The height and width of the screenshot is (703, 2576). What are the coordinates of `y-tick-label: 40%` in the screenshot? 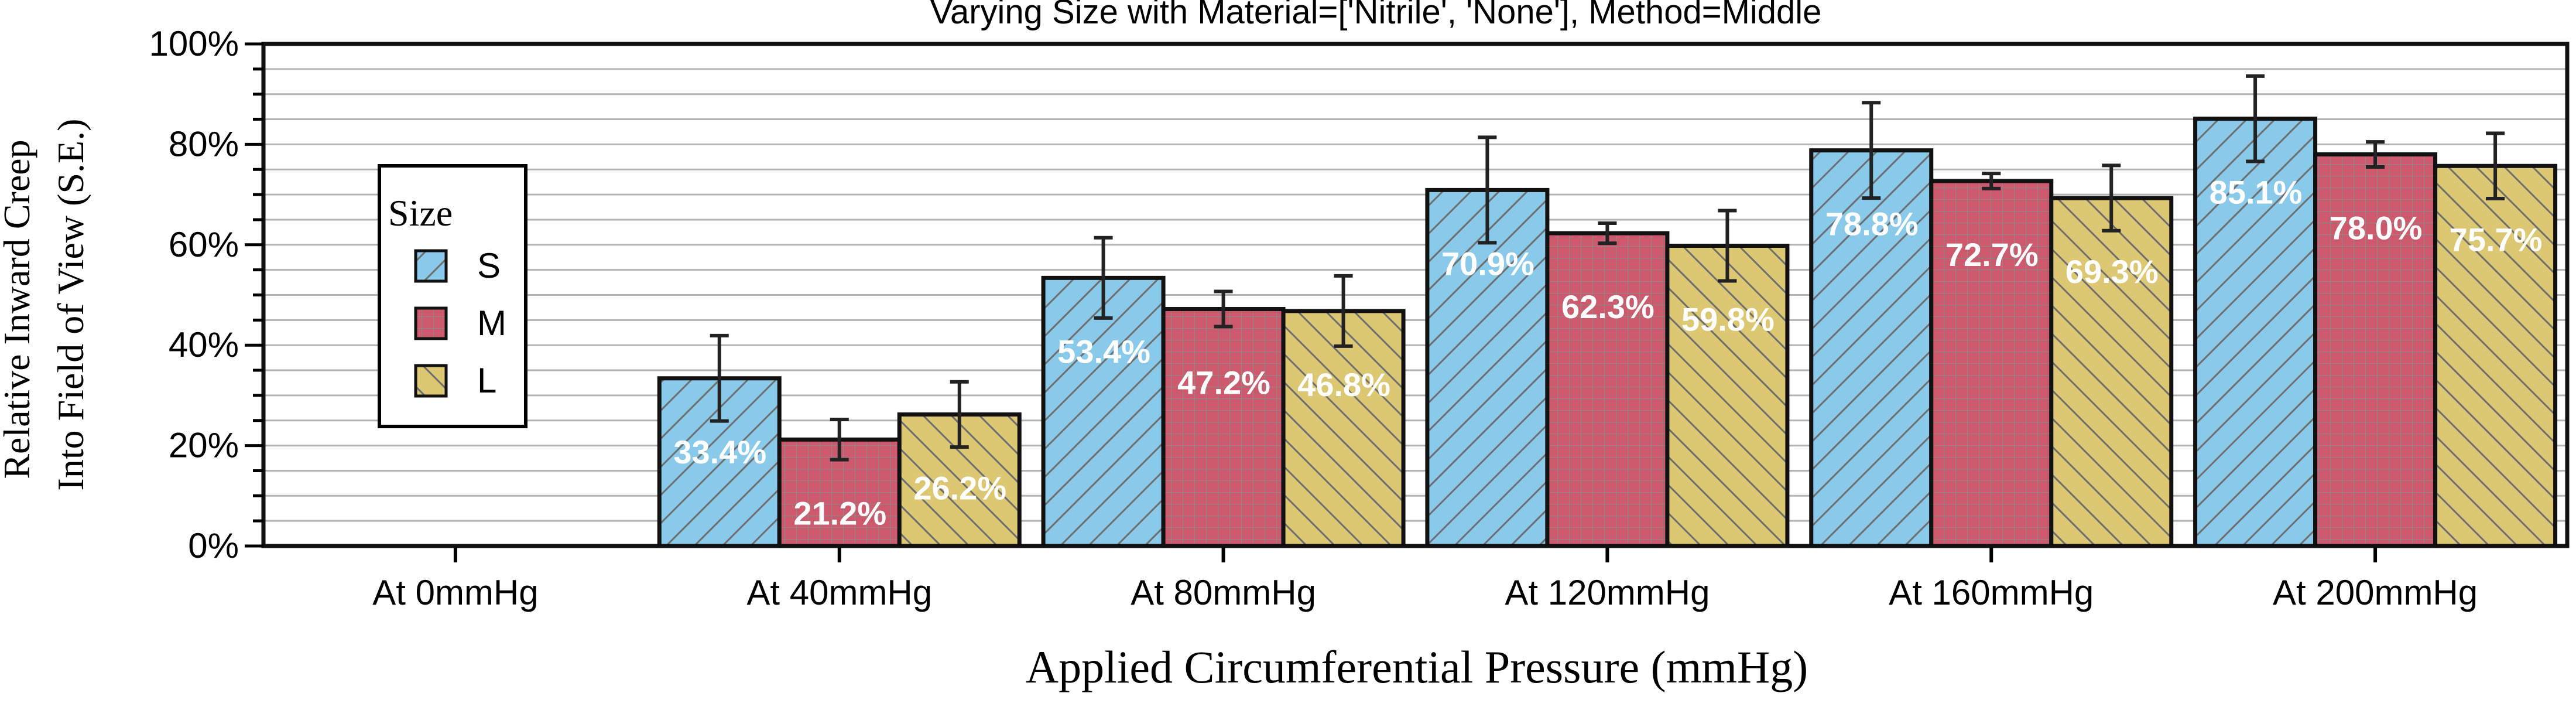 It's located at (204, 344).